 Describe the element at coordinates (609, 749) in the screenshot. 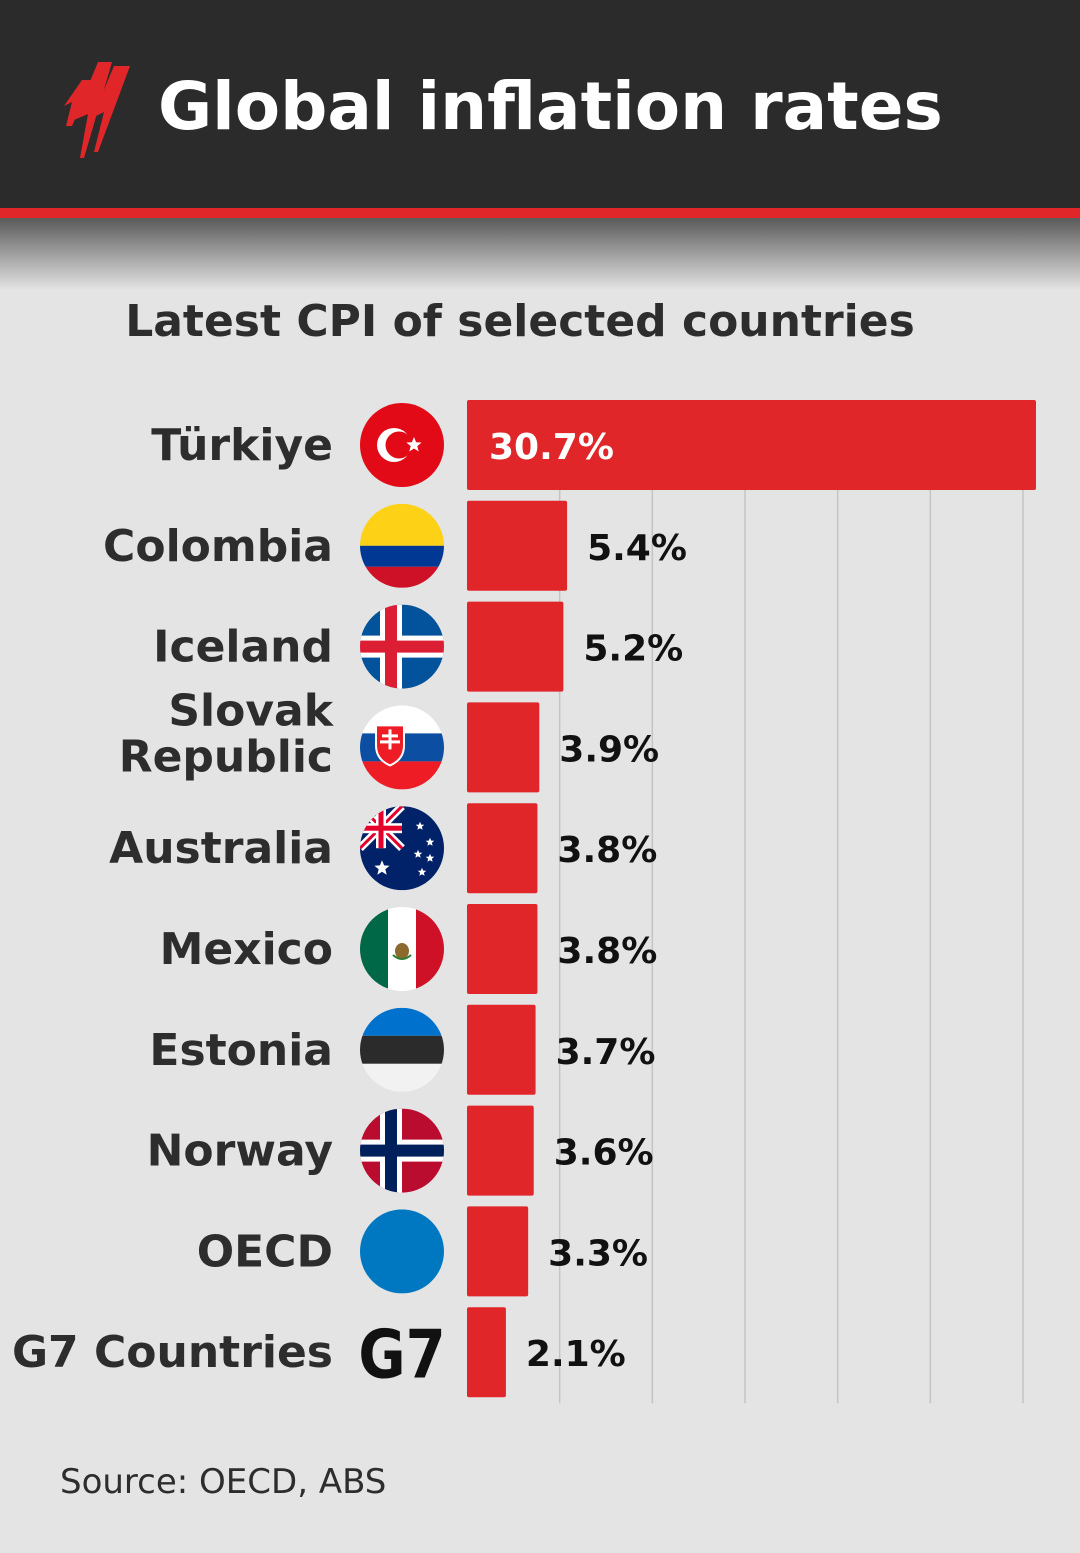

I see `bar-value-label: 3.9%` at that location.